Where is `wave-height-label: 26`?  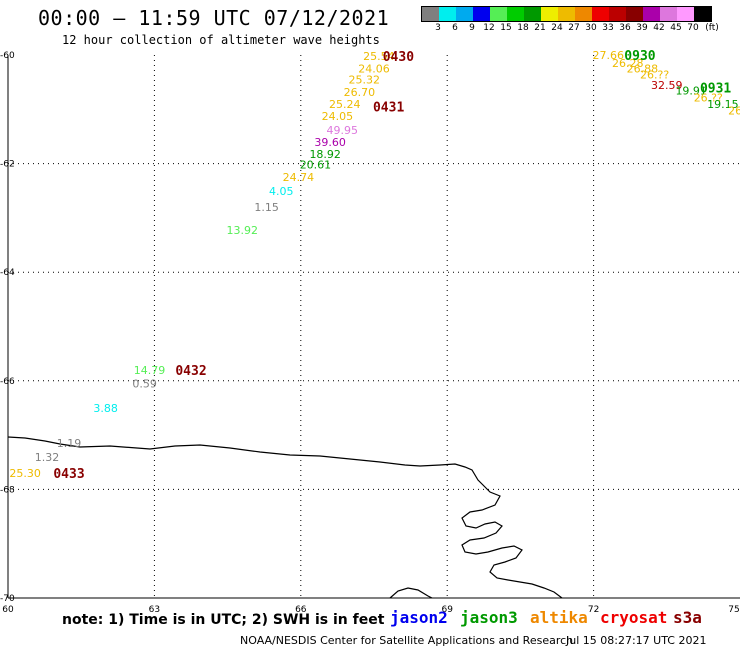
wave-height-label: 26 is located at coordinates (734, 110).